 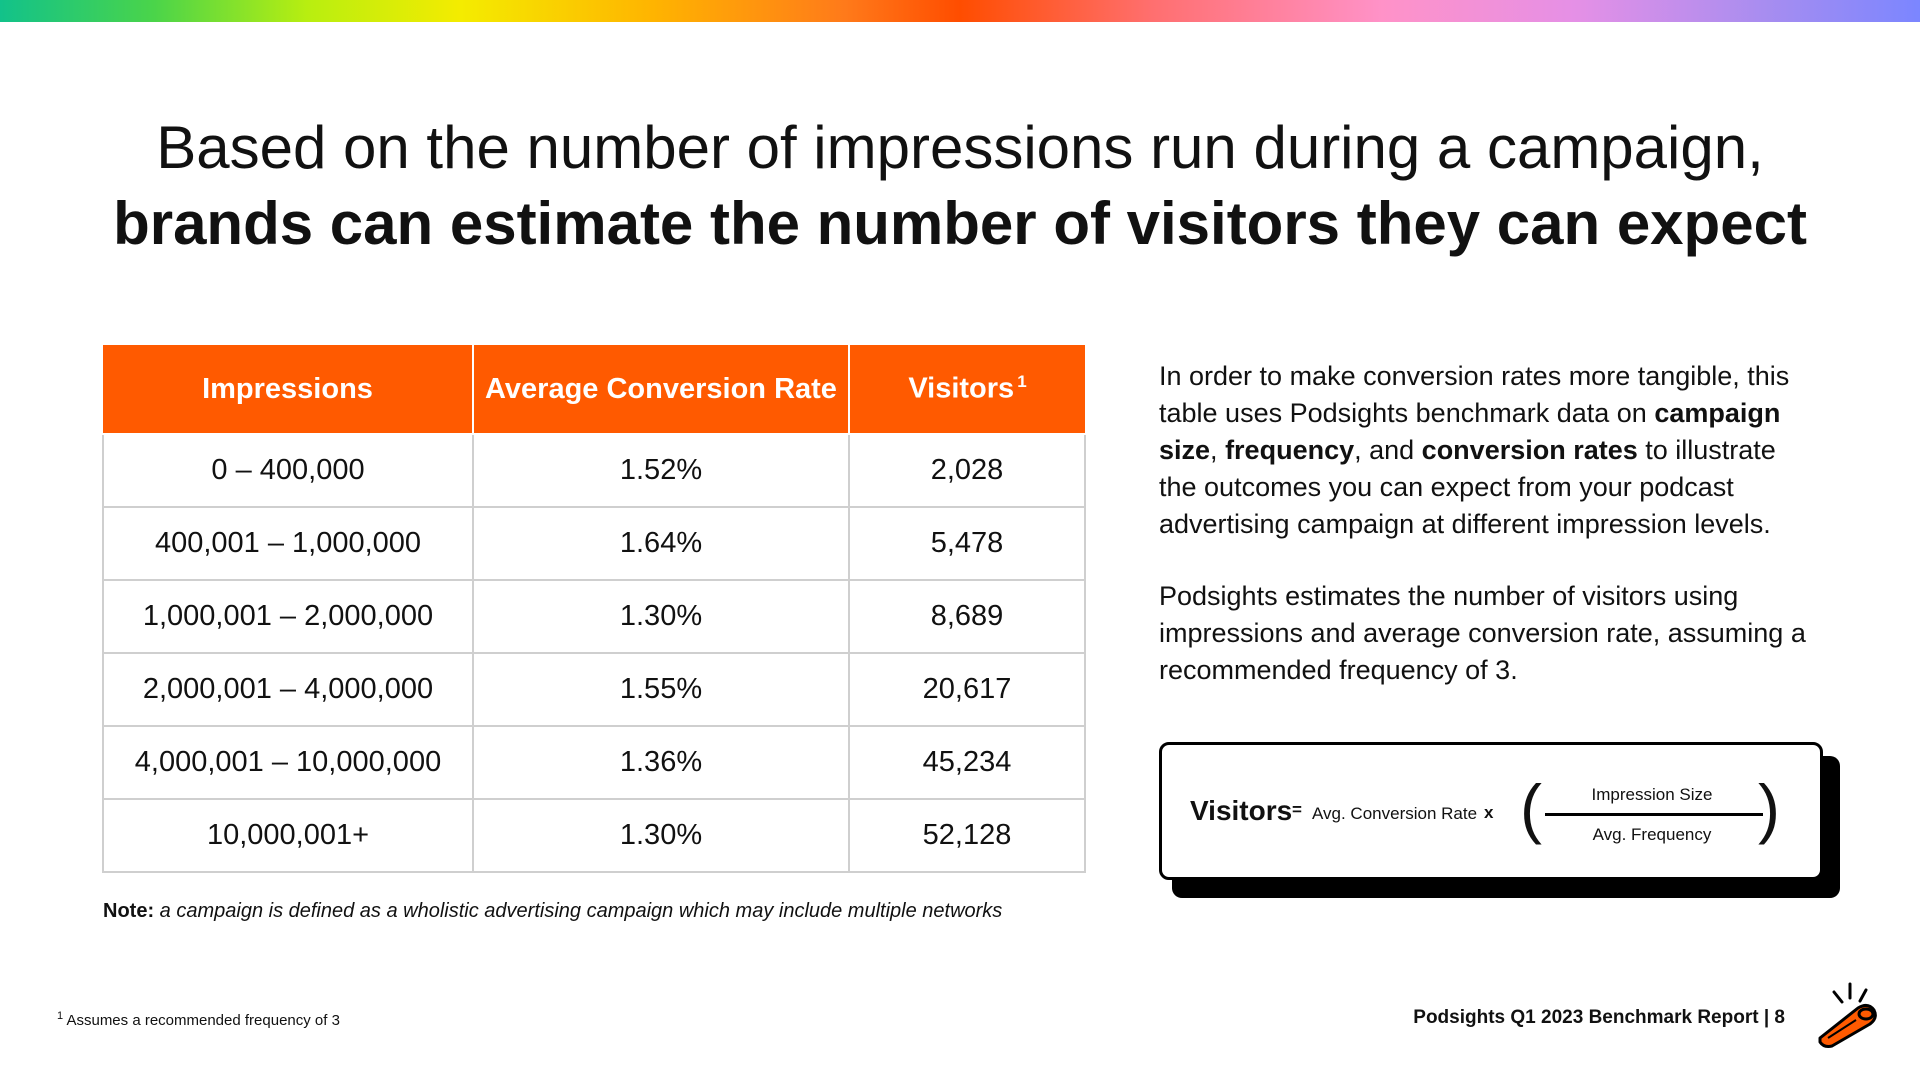 What do you see at coordinates (288, 835) in the screenshot?
I see `cell-impressions: 10,000,001+` at bounding box center [288, 835].